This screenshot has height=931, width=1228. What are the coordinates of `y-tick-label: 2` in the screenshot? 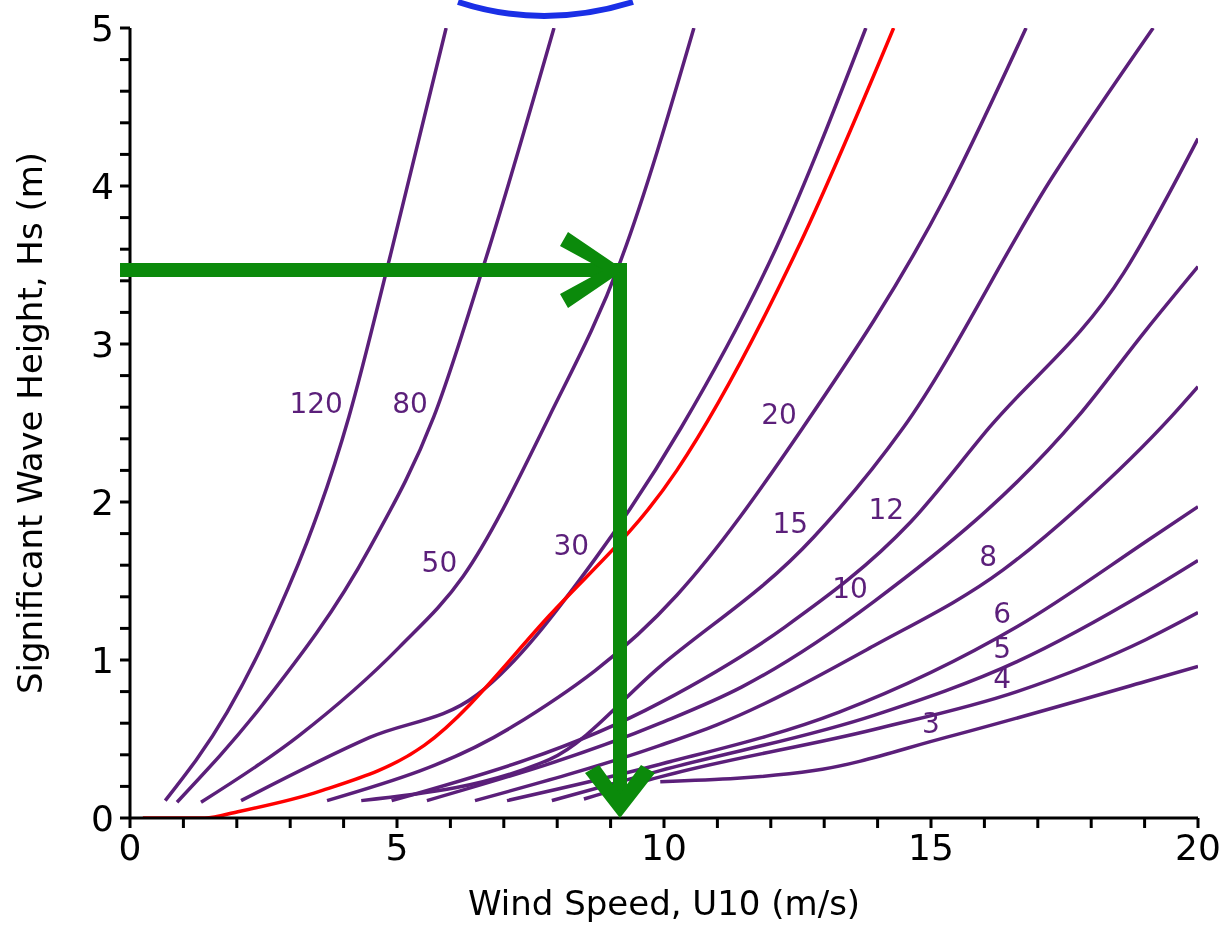 It's located at (102, 502).